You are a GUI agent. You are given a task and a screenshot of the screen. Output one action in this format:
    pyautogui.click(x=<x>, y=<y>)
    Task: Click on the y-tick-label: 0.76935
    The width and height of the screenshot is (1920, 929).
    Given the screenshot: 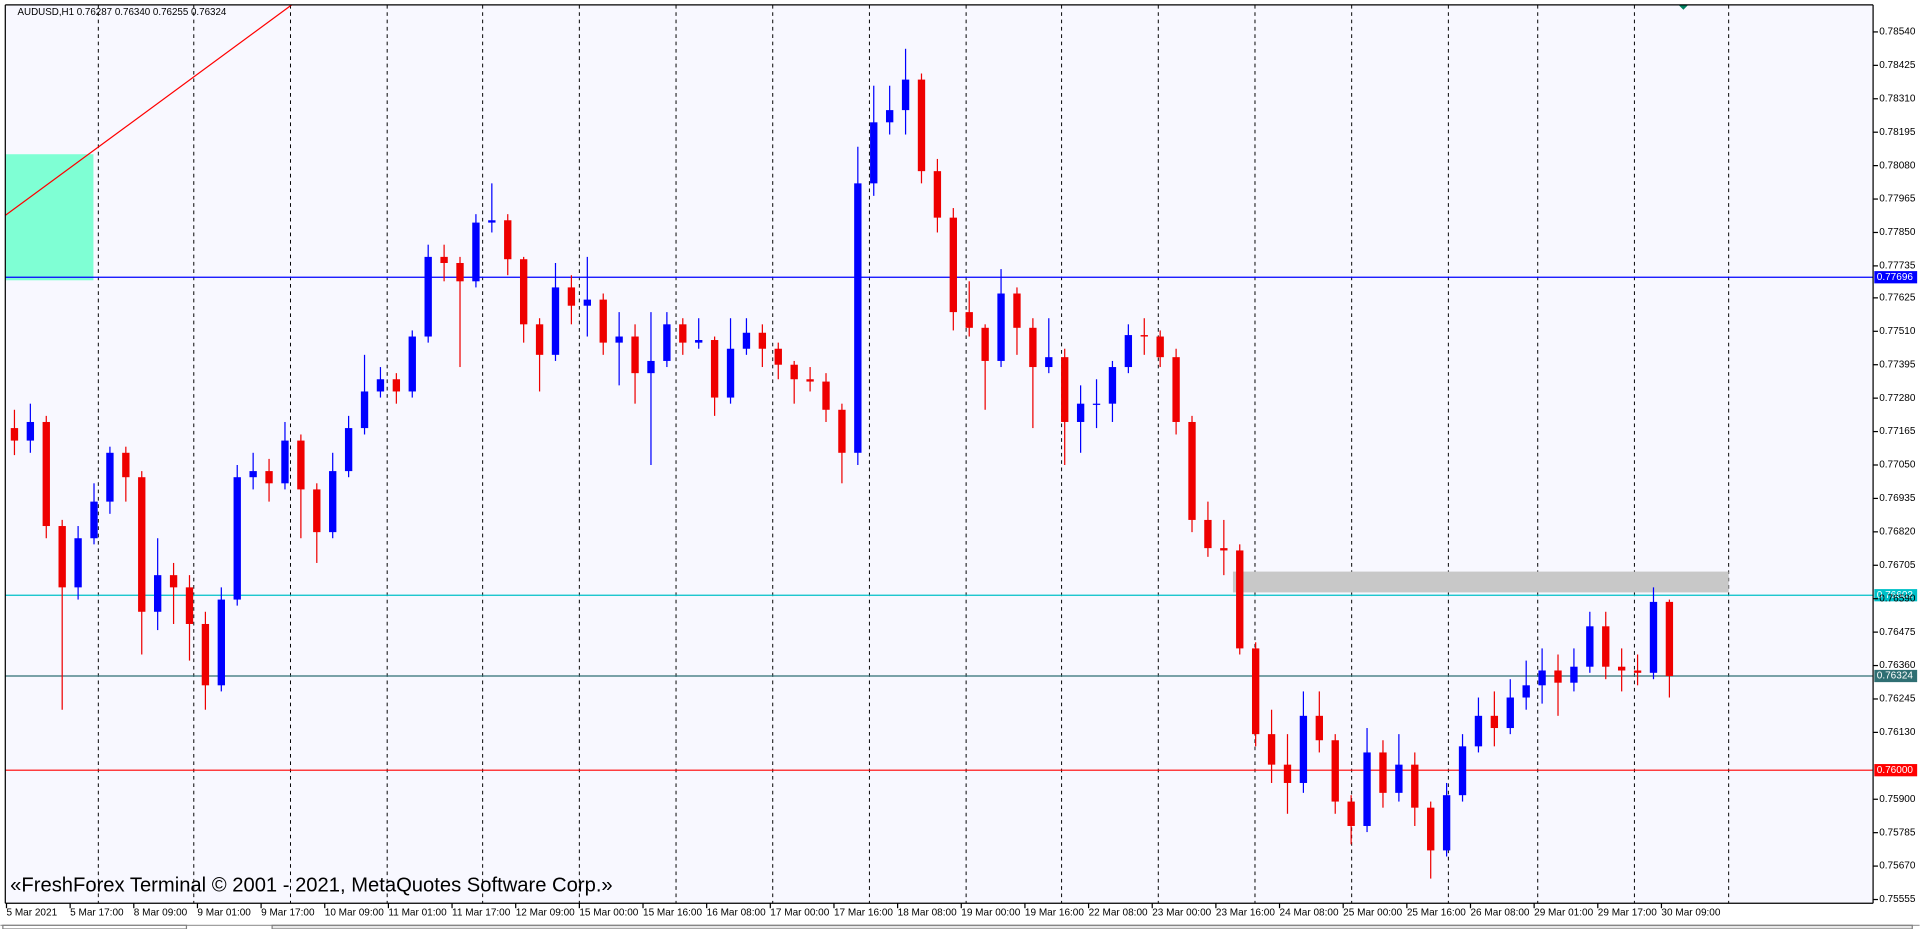 What is the action you would take?
    pyautogui.click(x=1897, y=498)
    